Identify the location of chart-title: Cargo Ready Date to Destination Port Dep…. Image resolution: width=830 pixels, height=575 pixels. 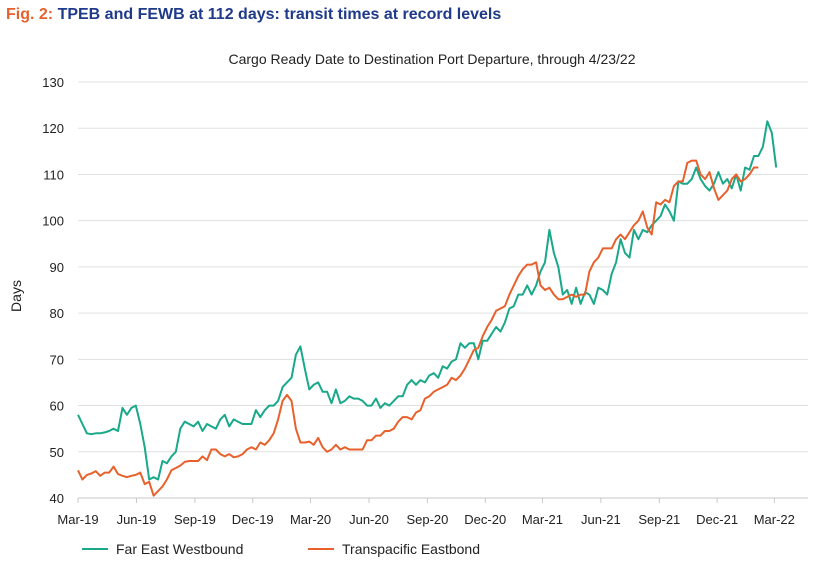
(431, 59).